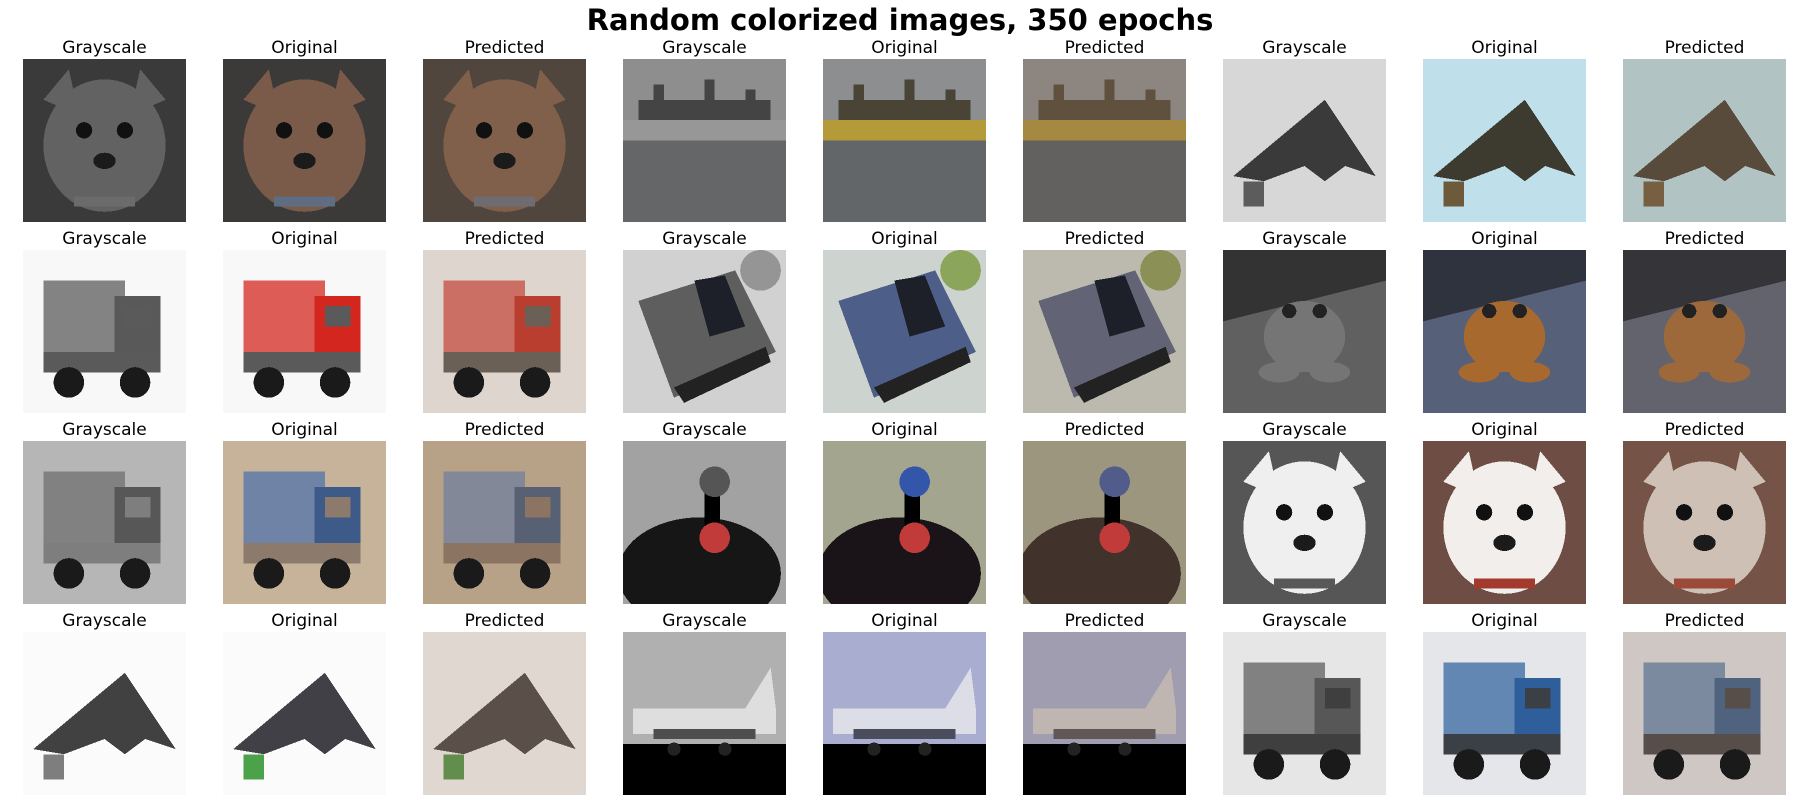 The image size is (1800, 800). I want to click on car-grayscale-image, so click(704, 331).